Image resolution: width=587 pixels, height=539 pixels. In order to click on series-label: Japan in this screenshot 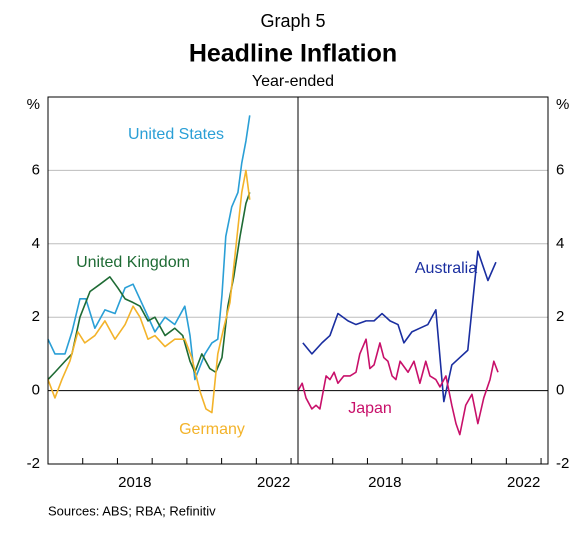, I will do `click(370, 408)`.